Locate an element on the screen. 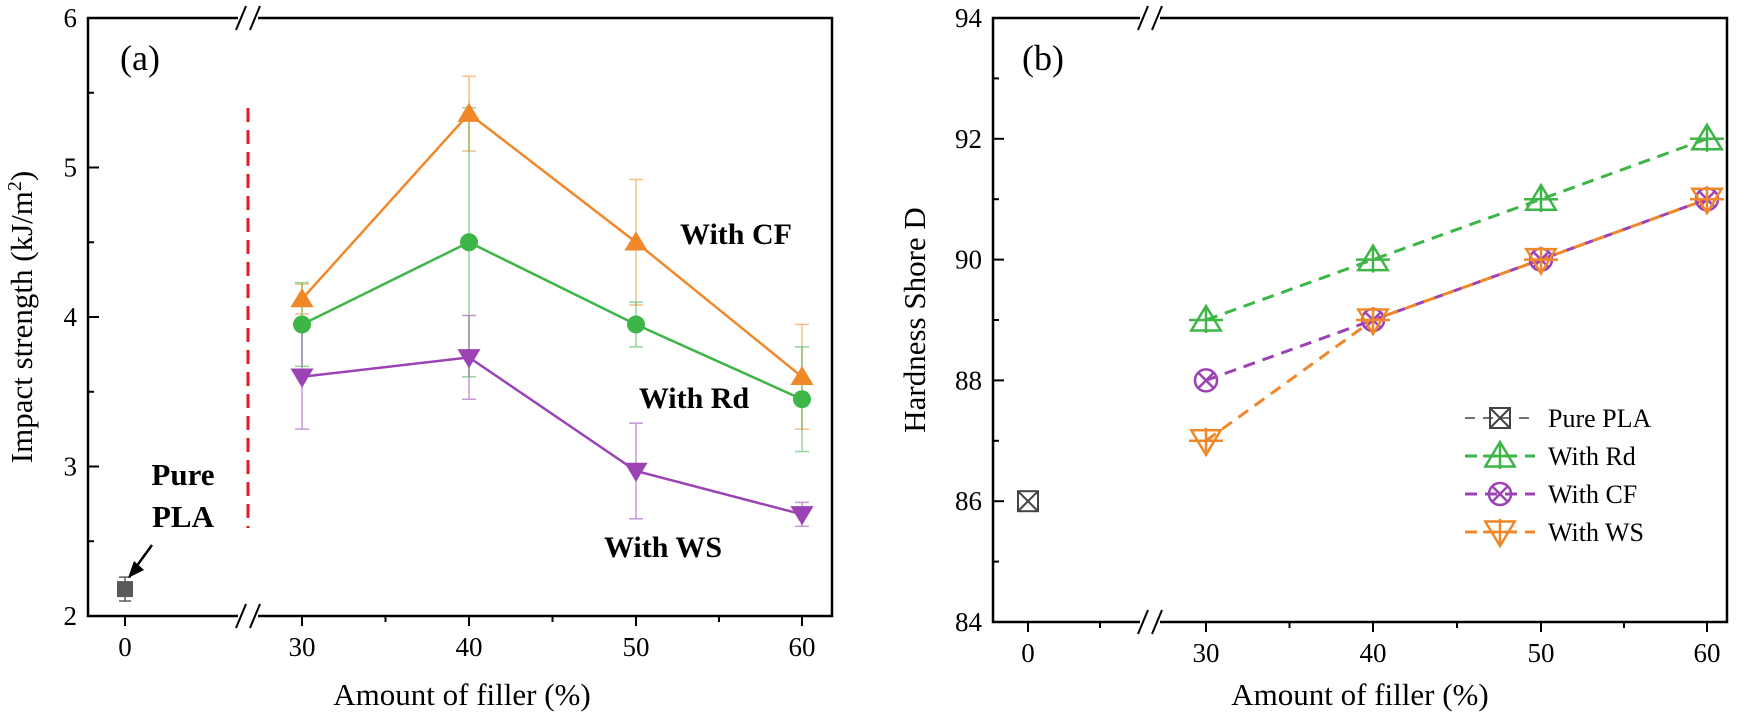 The image size is (1750, 720). b-x-tick-label: 50 is located at coordinates (1541, 653).